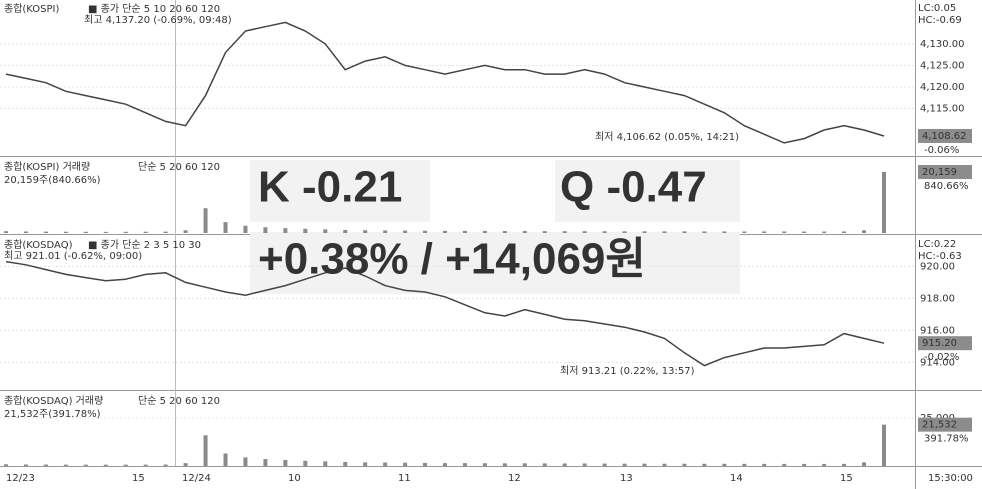 The width and height of the screenshot is (982, 489). I want to click on indicator: ■ 종가 단순 2 3 5 10 30, so click(144, 245).